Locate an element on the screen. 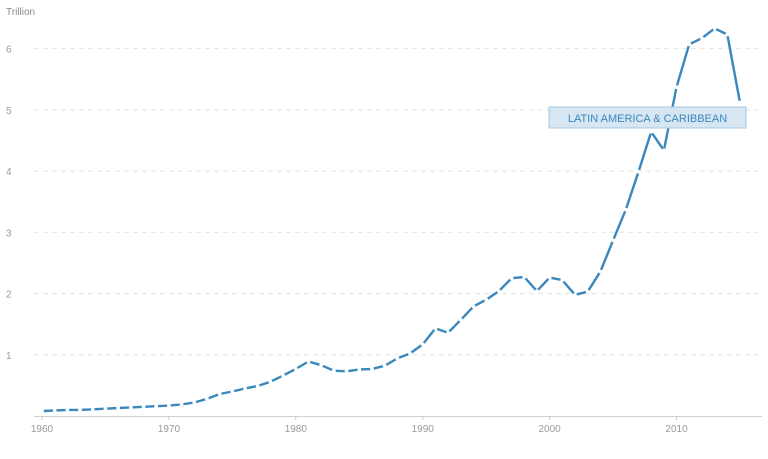 The width and height of the screenshot is (768, 459). y-tick-label: 6 is located at coordinates (9, 50).